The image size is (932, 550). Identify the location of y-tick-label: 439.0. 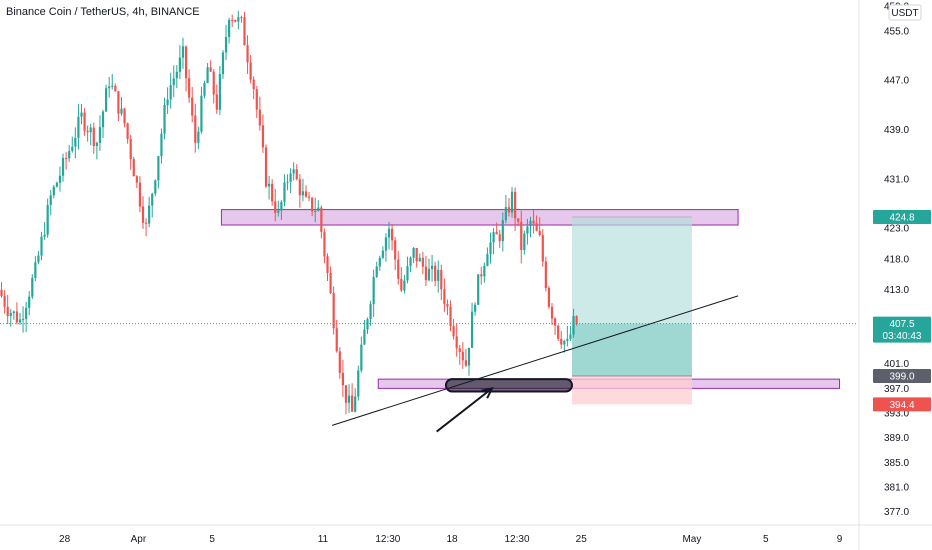
(896, 130).